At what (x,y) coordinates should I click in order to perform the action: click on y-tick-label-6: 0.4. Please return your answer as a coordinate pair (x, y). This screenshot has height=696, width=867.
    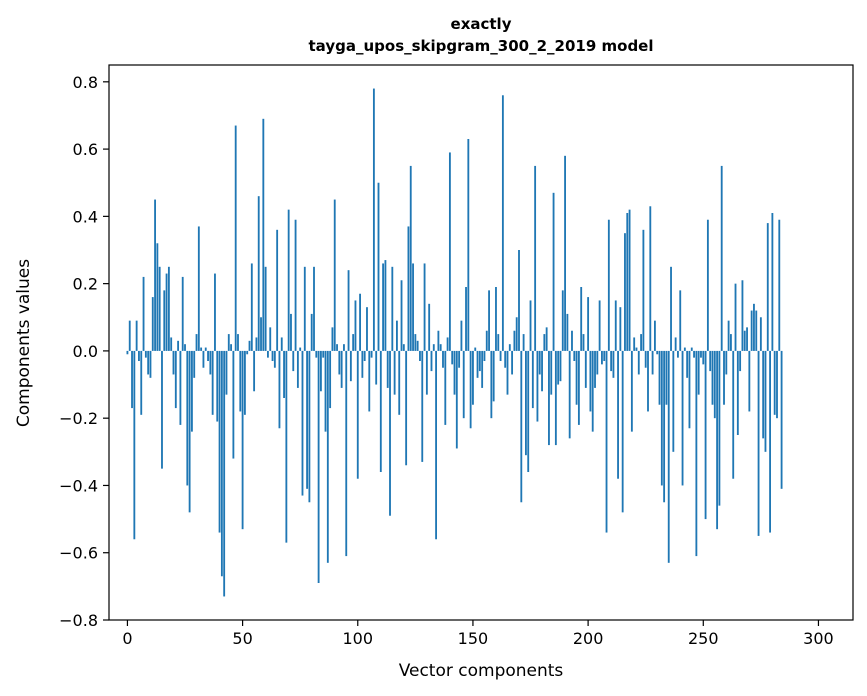
    Looking at the image, I should click on (85, 216).